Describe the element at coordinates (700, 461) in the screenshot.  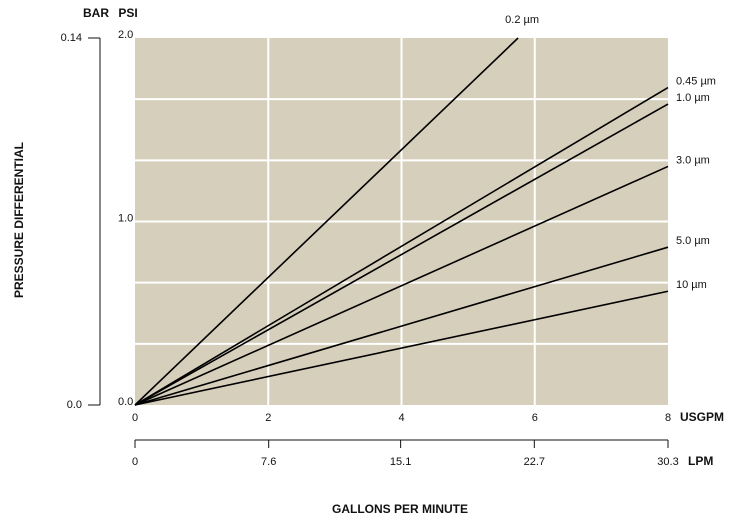
I see `x2-unit: LPM` at that location.